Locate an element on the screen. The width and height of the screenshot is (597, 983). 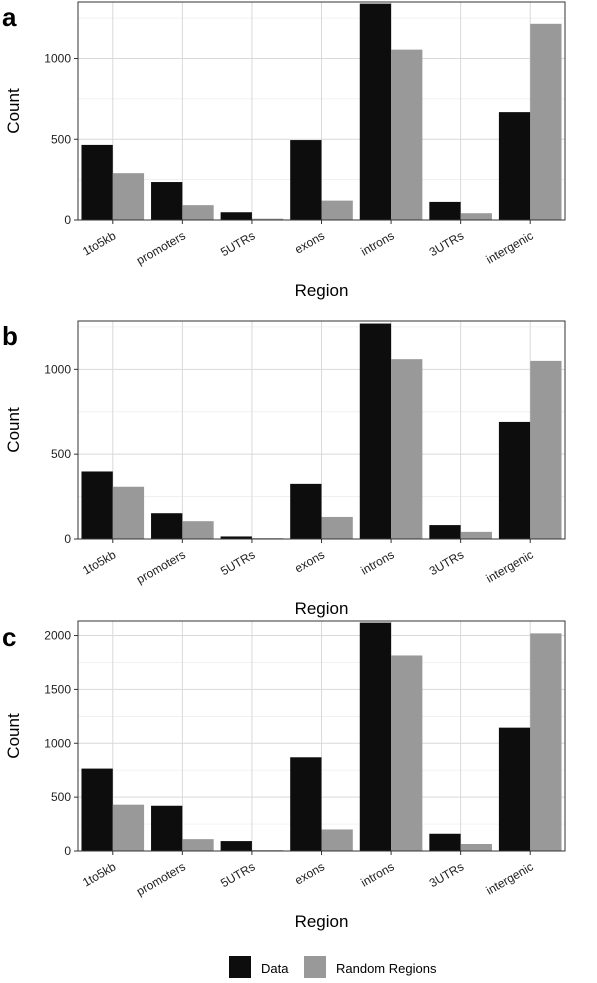
bar-random-regions-5UTRs is located at coordinates (267, 219).